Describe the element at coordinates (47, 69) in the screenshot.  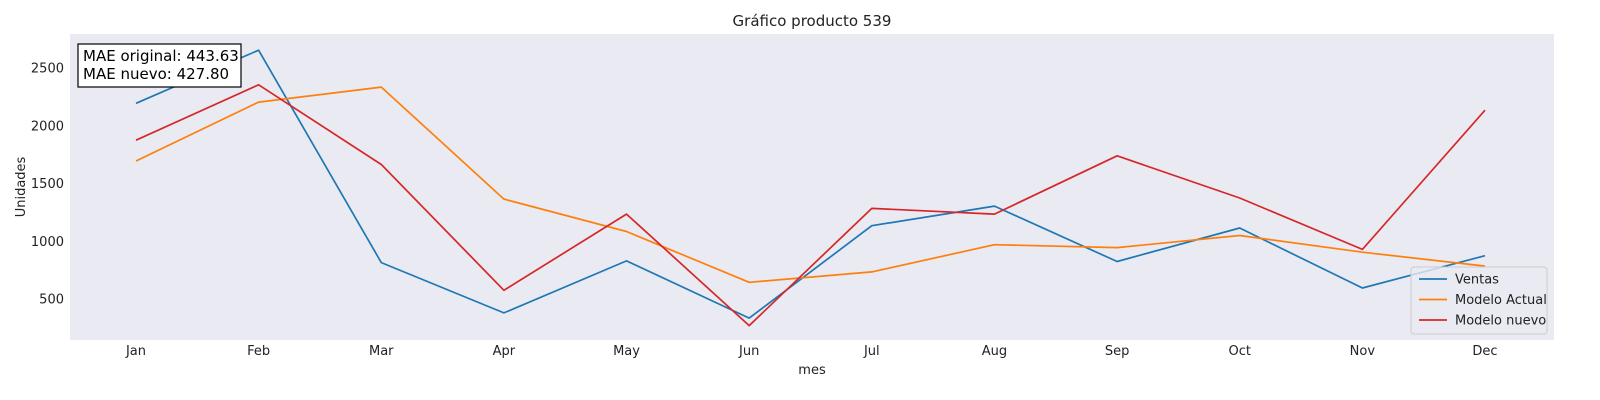
I see `y-tick-label-2500: 2500` at that location.